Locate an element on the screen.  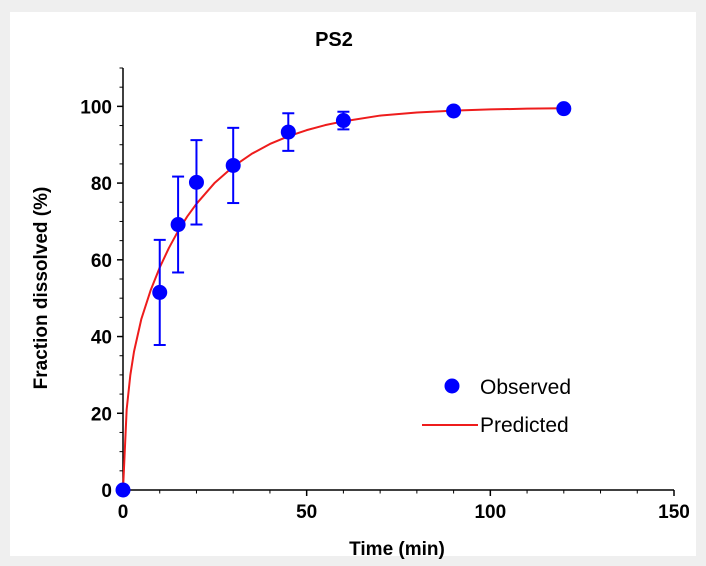
legend: Observed Predicted is located at coordinates (496, 406).